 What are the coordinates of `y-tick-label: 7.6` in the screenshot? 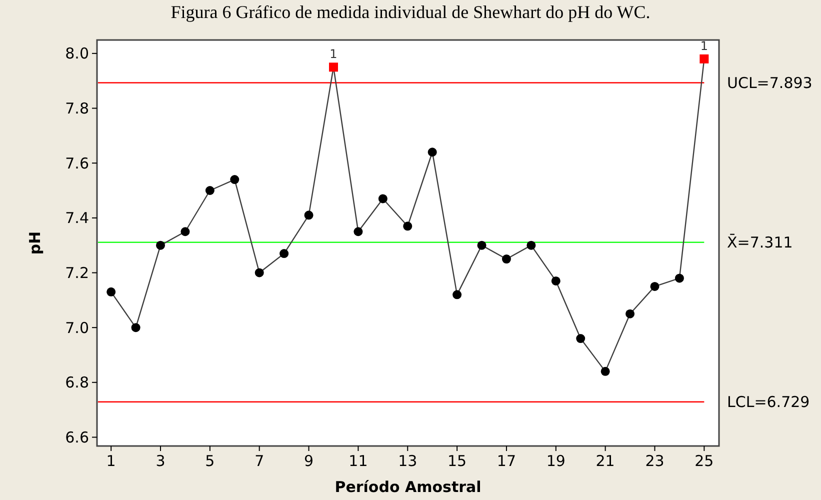 It's located at (77, 163).